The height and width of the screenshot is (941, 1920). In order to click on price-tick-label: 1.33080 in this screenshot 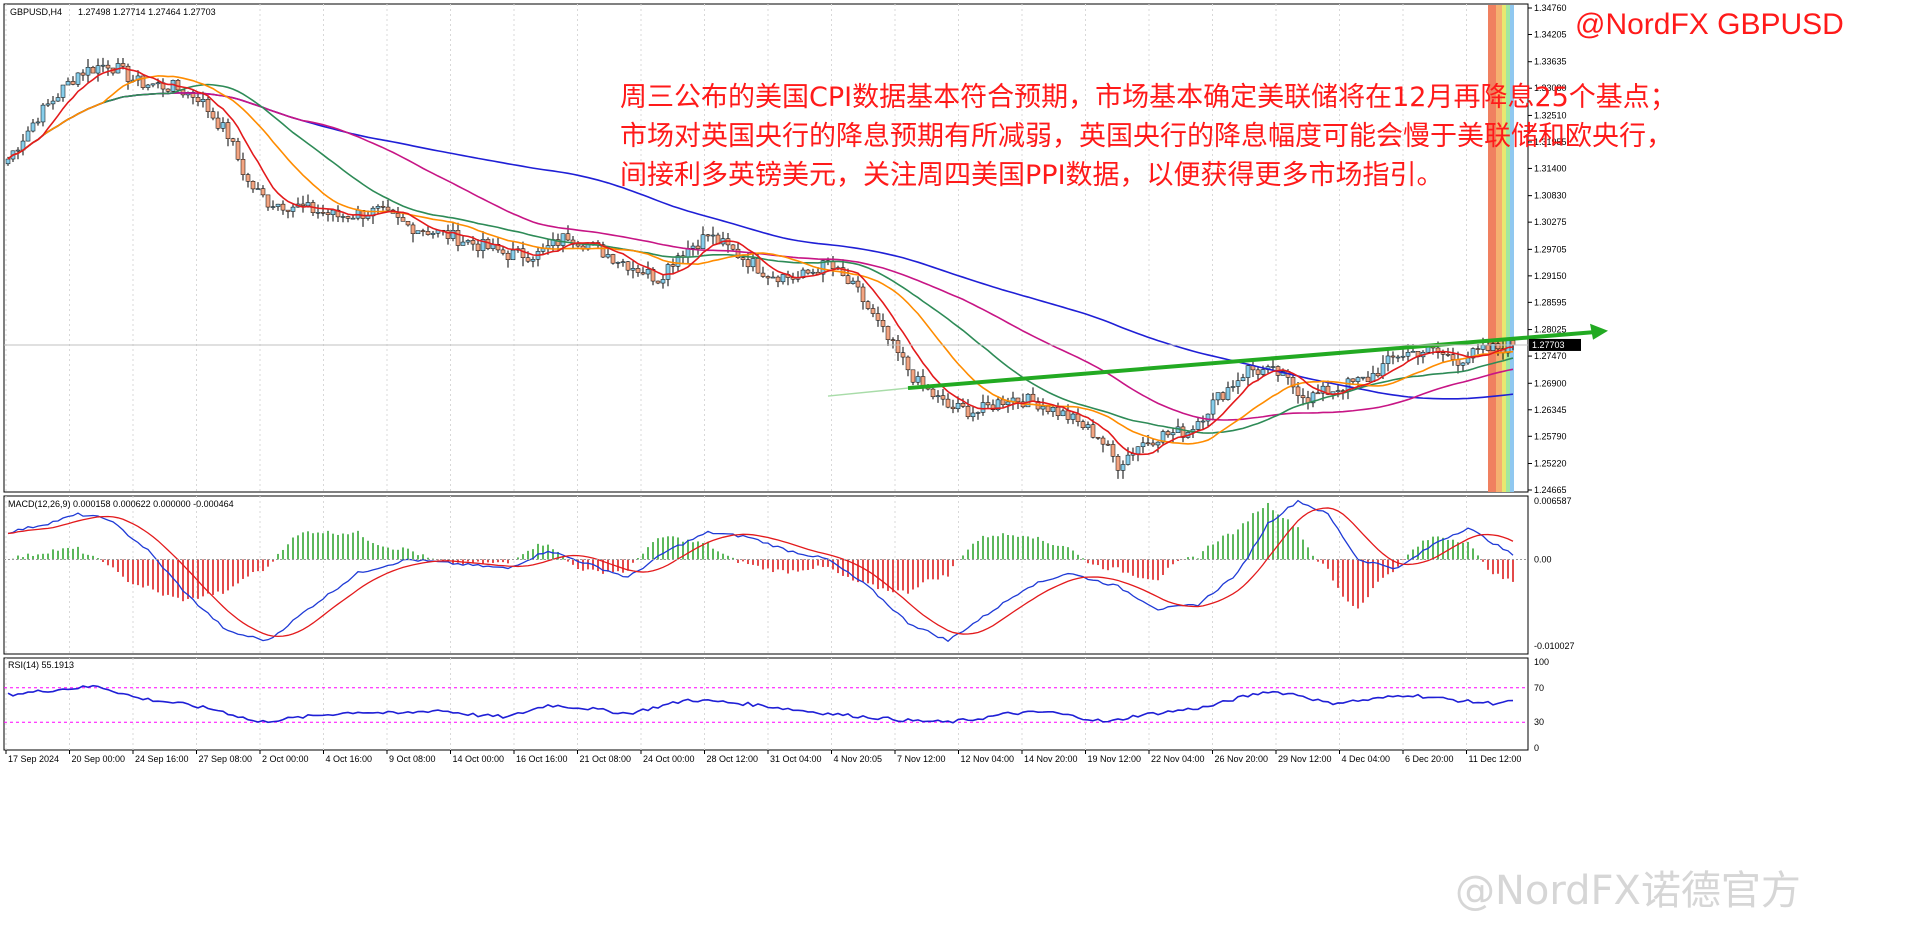, I will do `click(1550, 88)`.